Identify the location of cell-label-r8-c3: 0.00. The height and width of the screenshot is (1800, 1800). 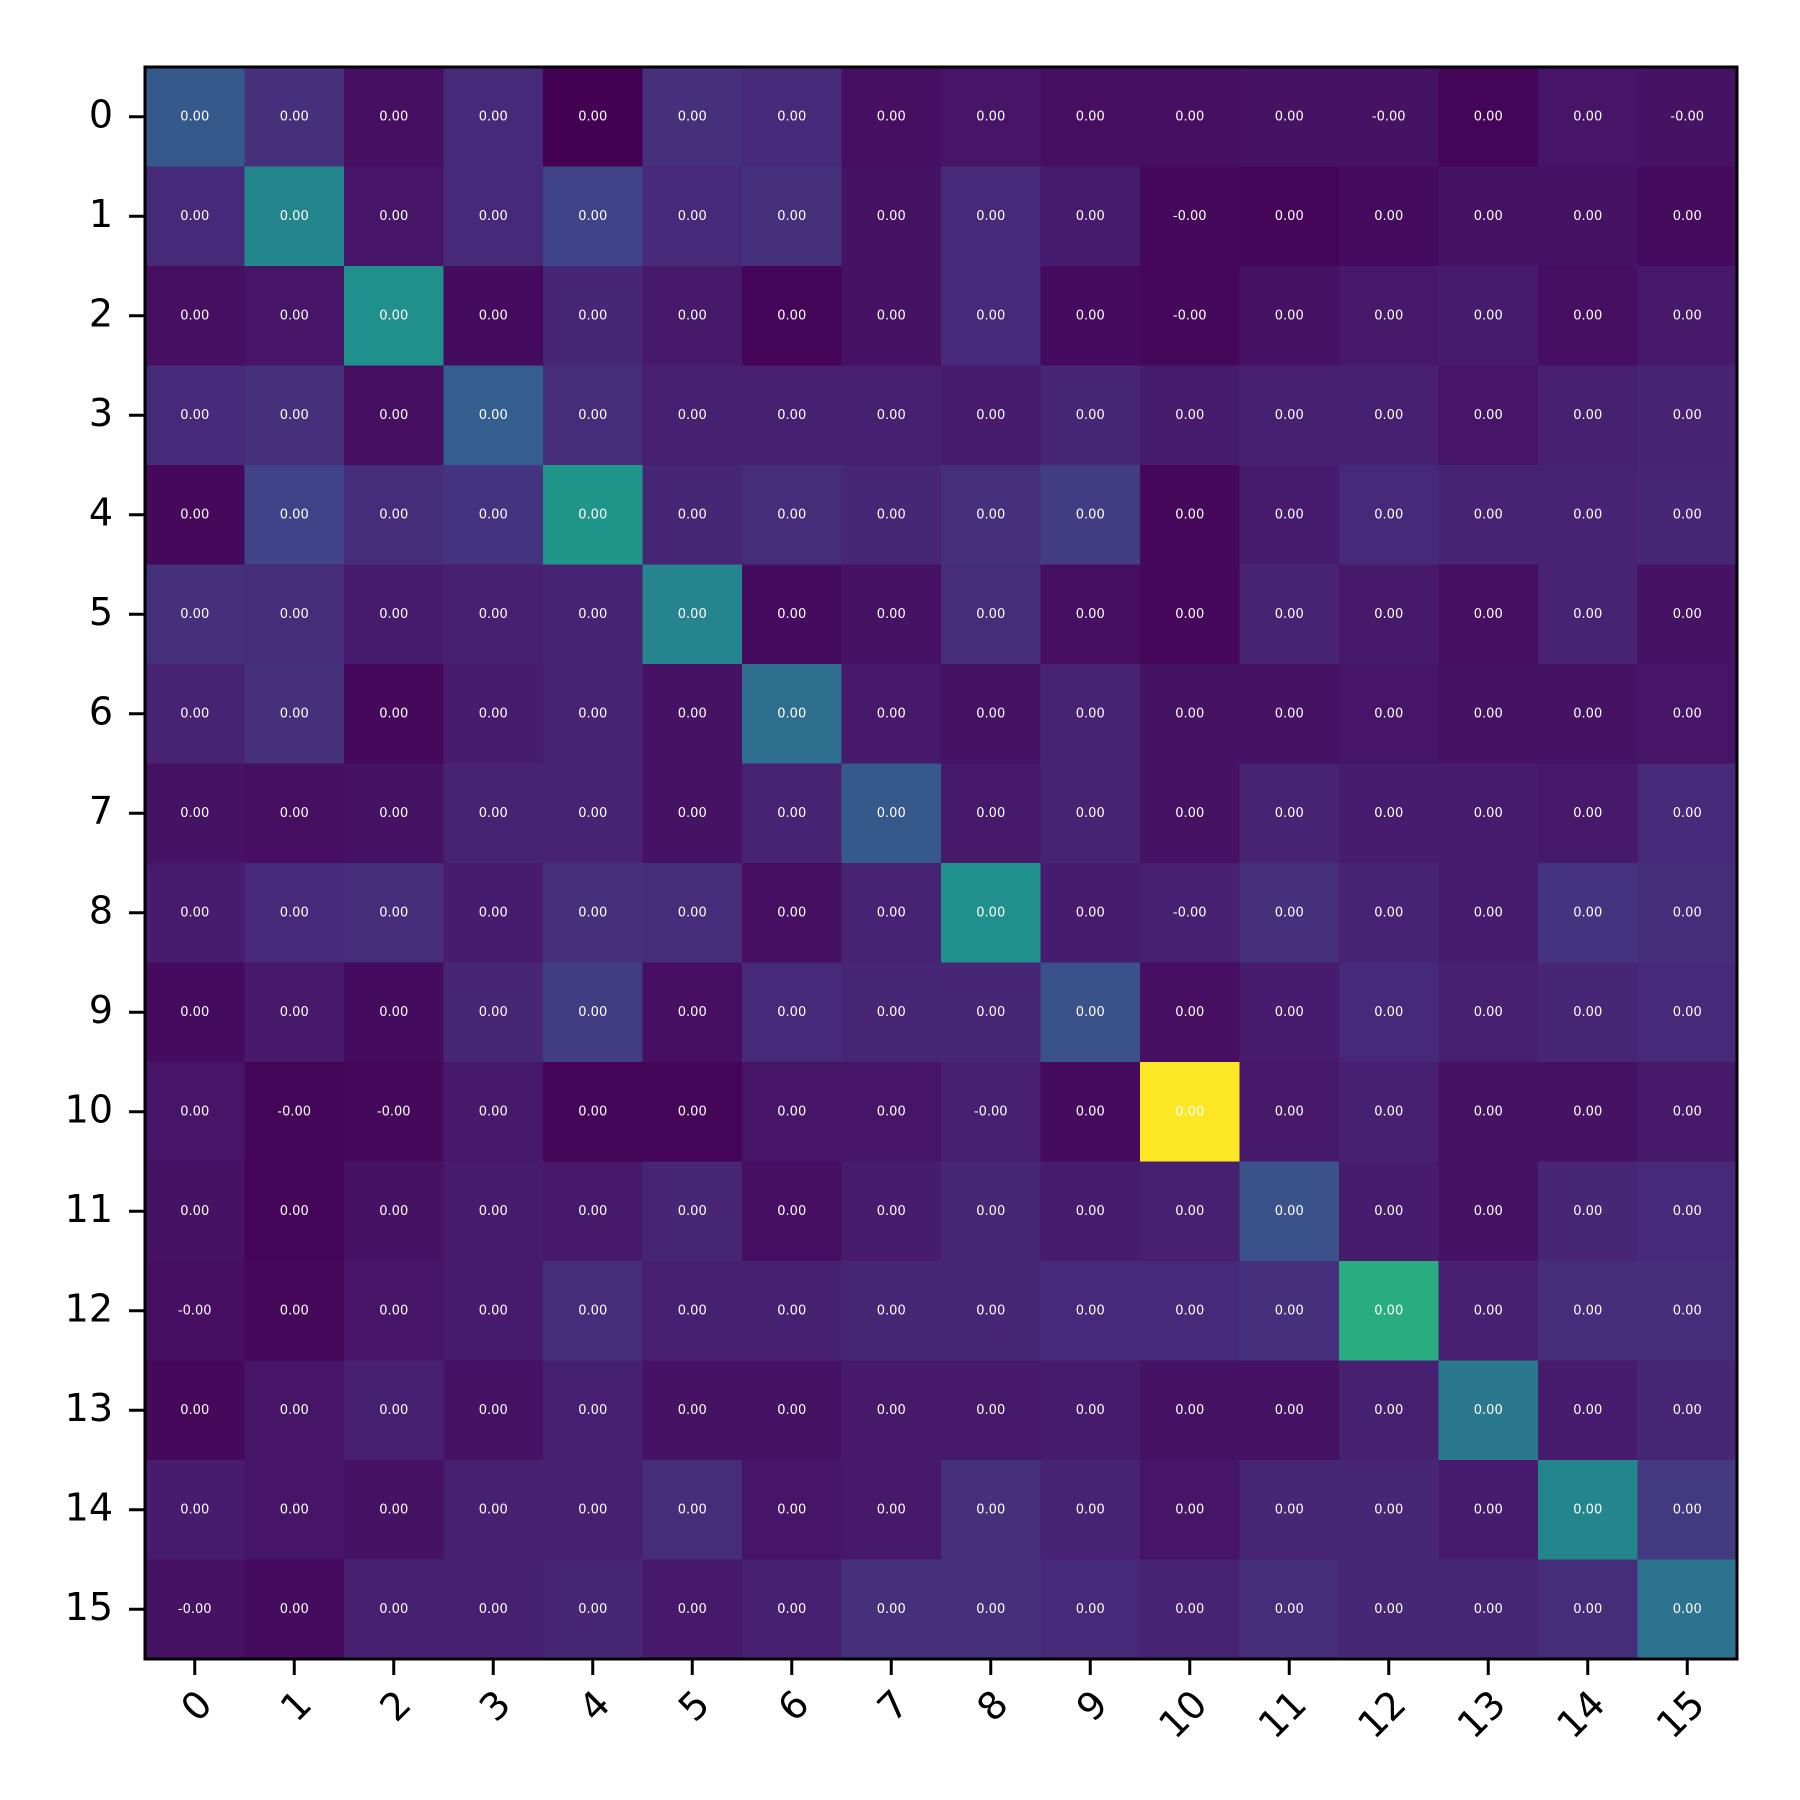
(493, 912).